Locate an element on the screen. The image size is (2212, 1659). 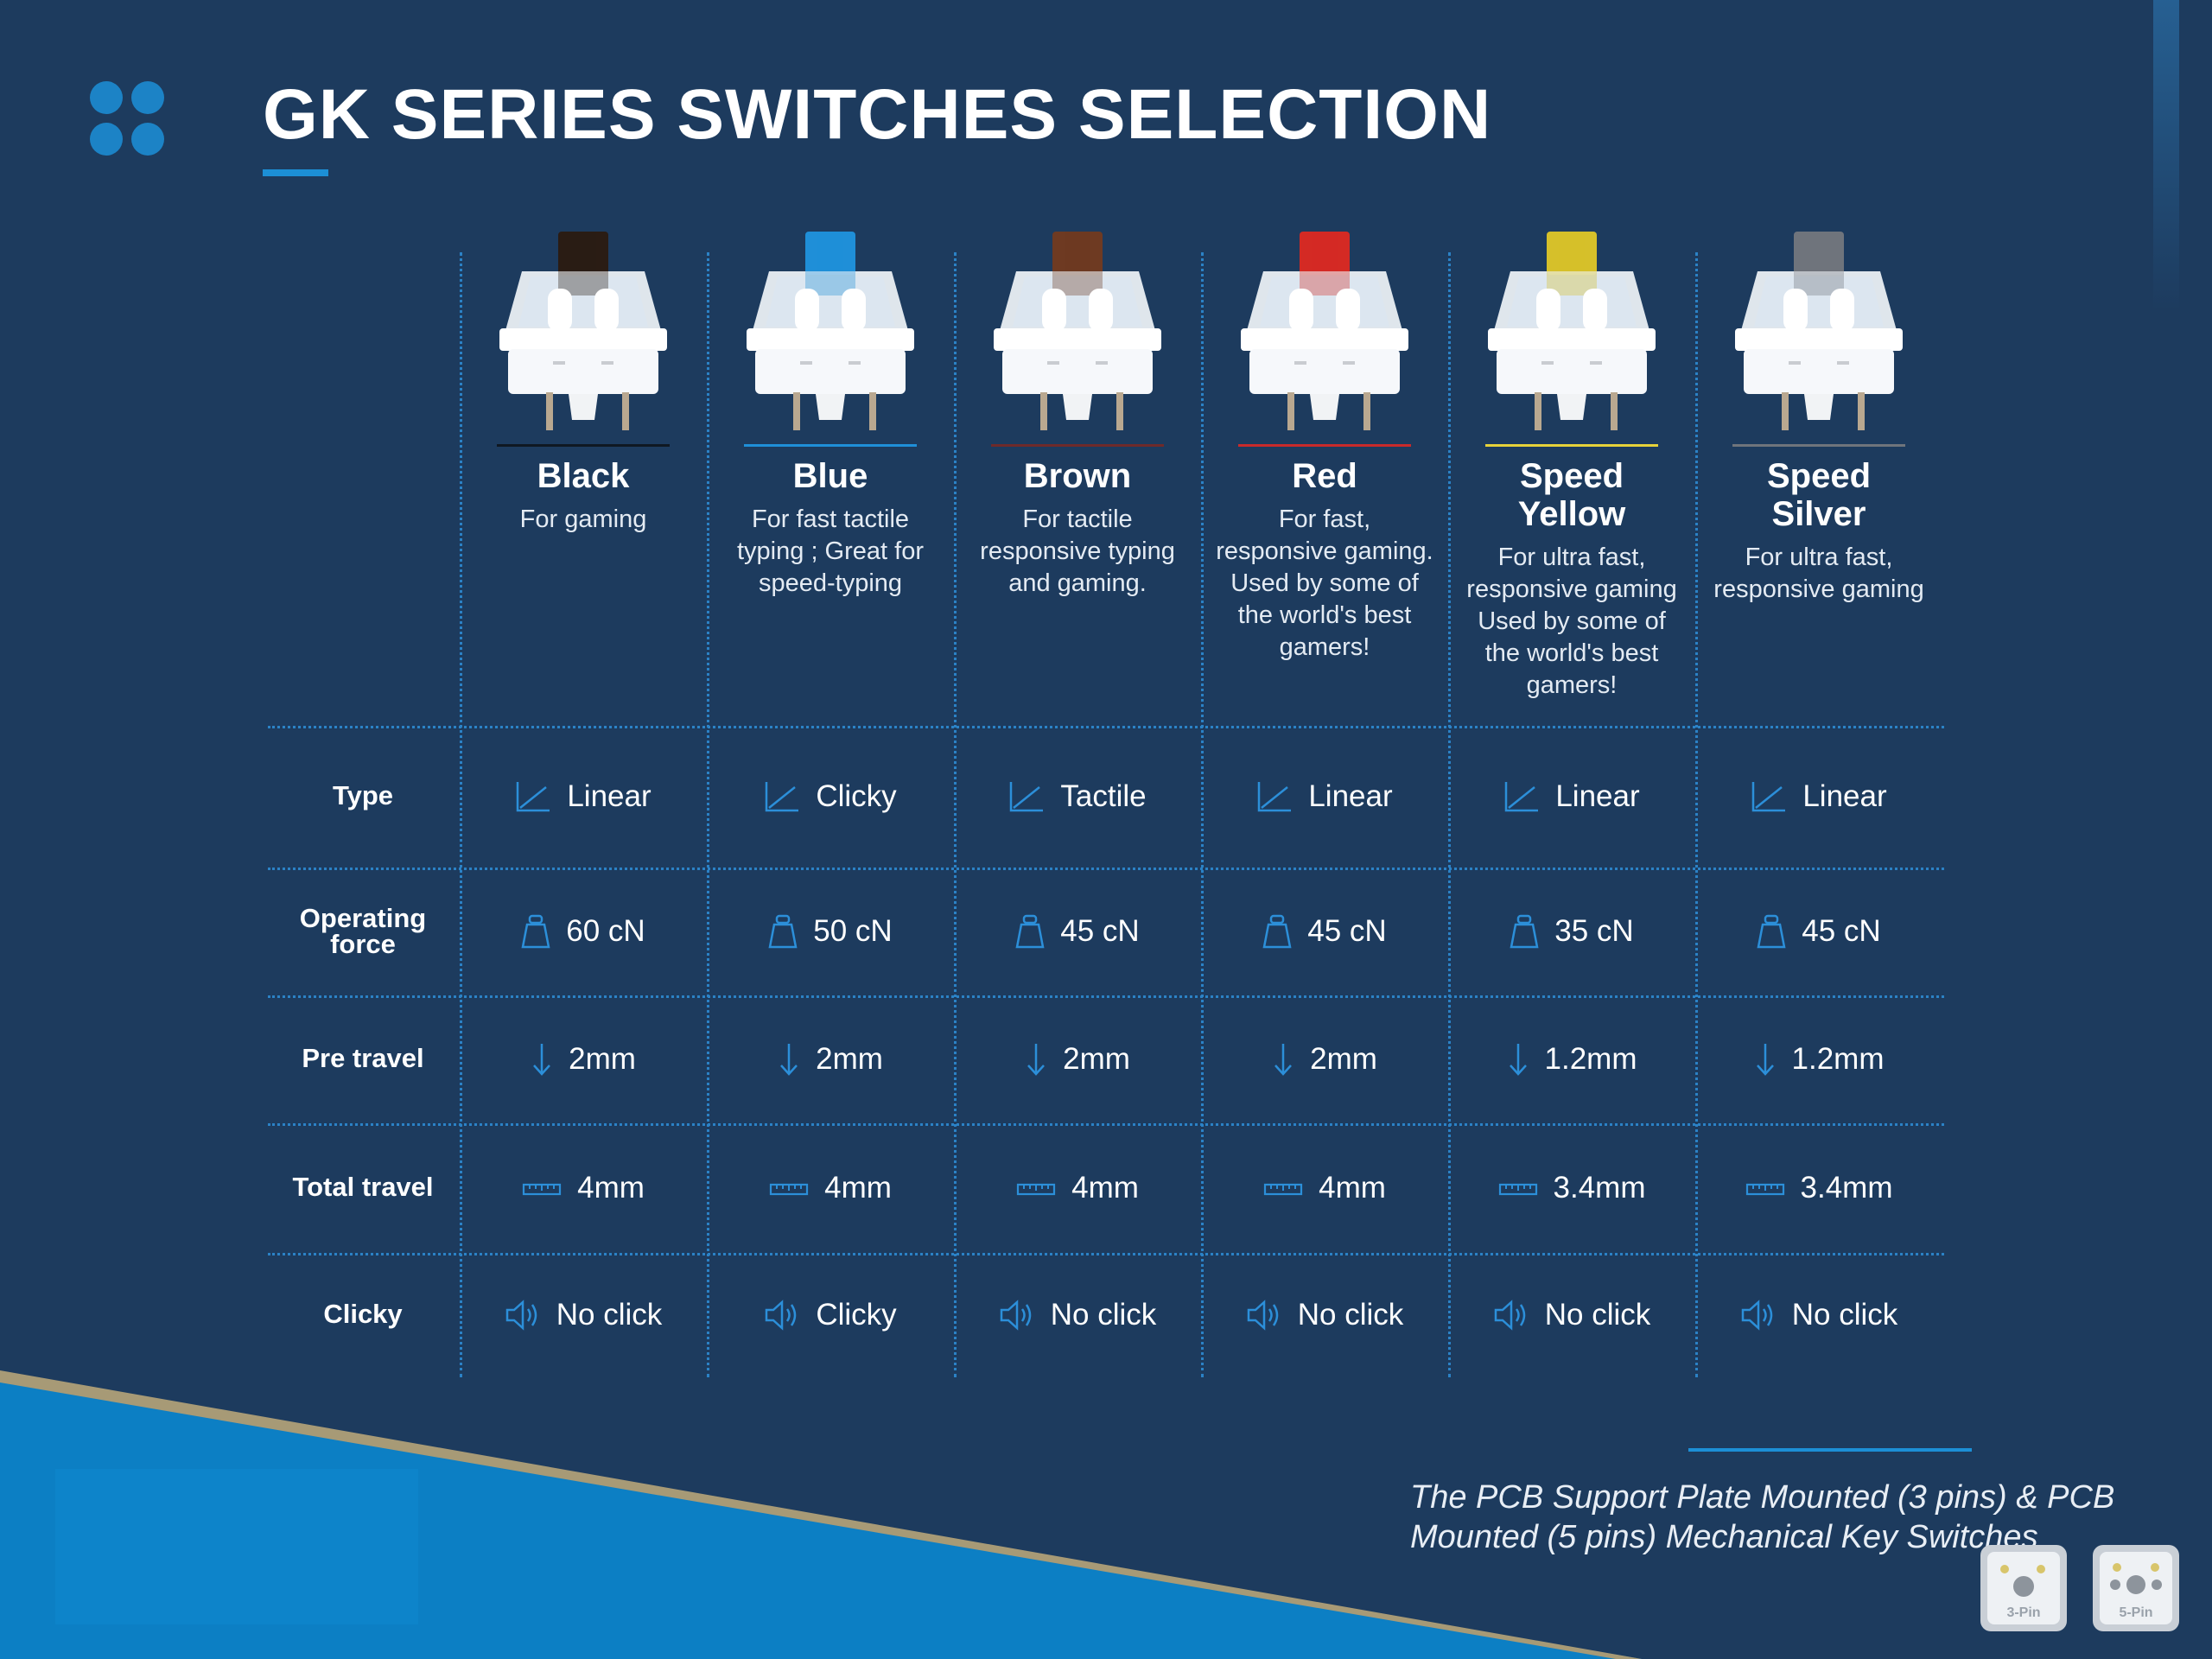
table-cell: 1.2mm is located at coordinates (1571, 1059).